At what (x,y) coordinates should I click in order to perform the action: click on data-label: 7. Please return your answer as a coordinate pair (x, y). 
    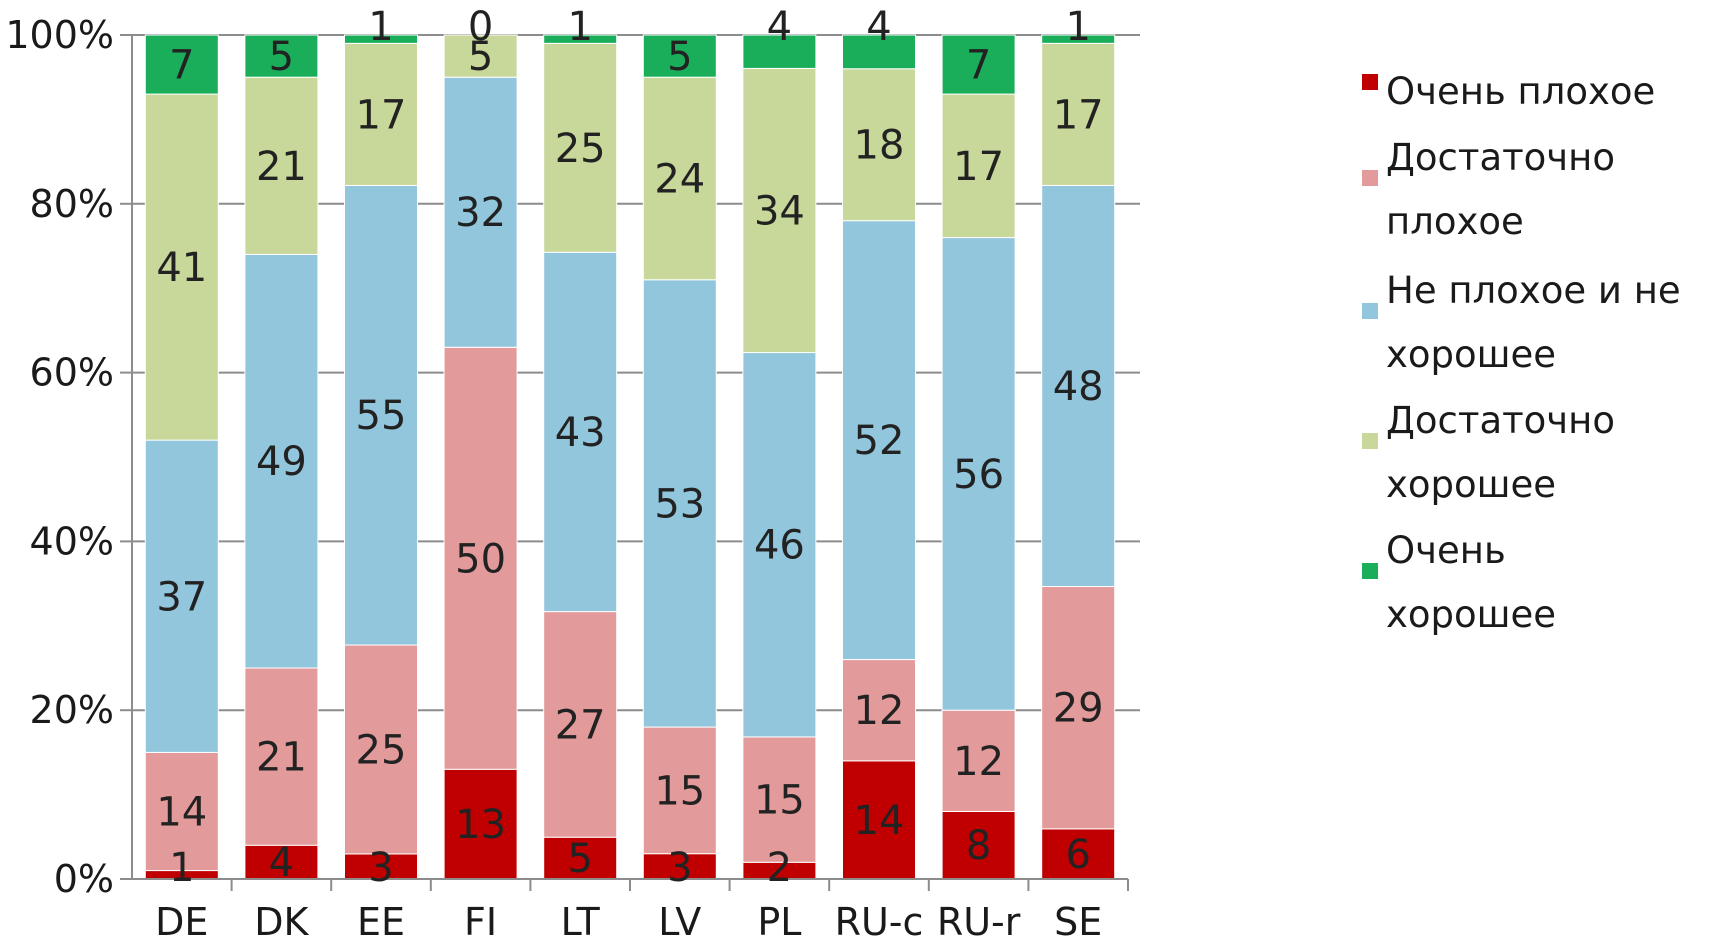
    Looking at the image, I should click on (181, 66).